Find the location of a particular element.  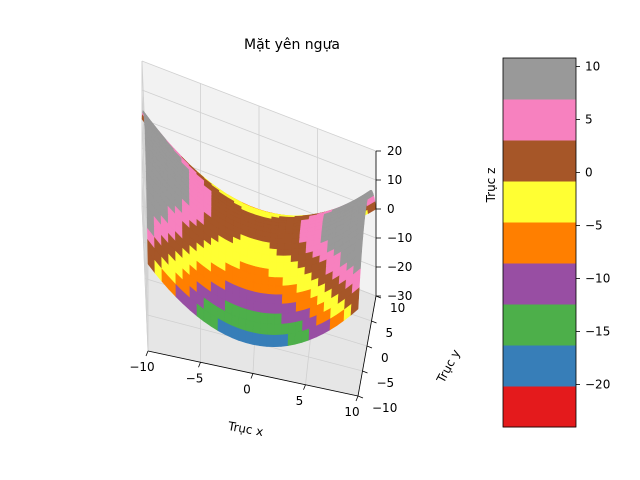

x-axis-label: Trục x is located at coordinates (245, 429).